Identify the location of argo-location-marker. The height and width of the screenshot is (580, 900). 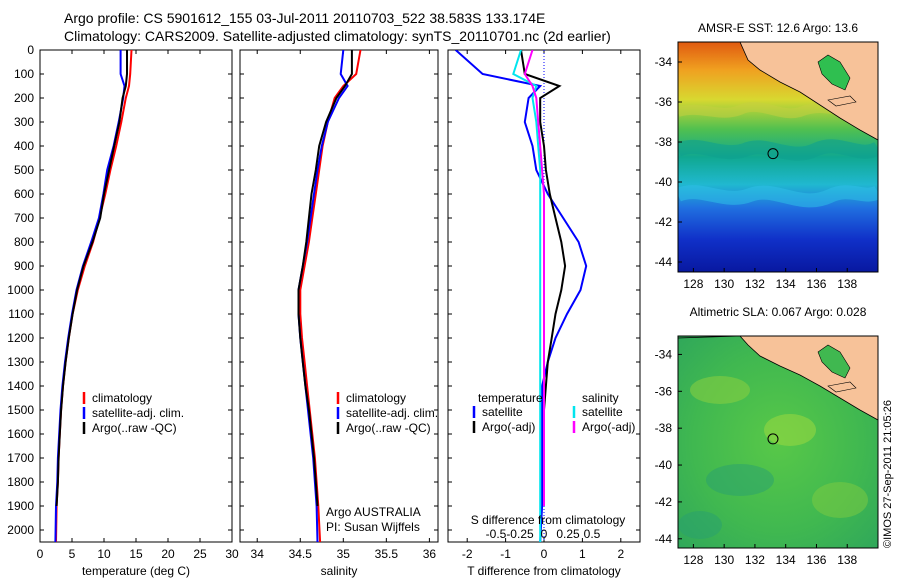
(773, 154).